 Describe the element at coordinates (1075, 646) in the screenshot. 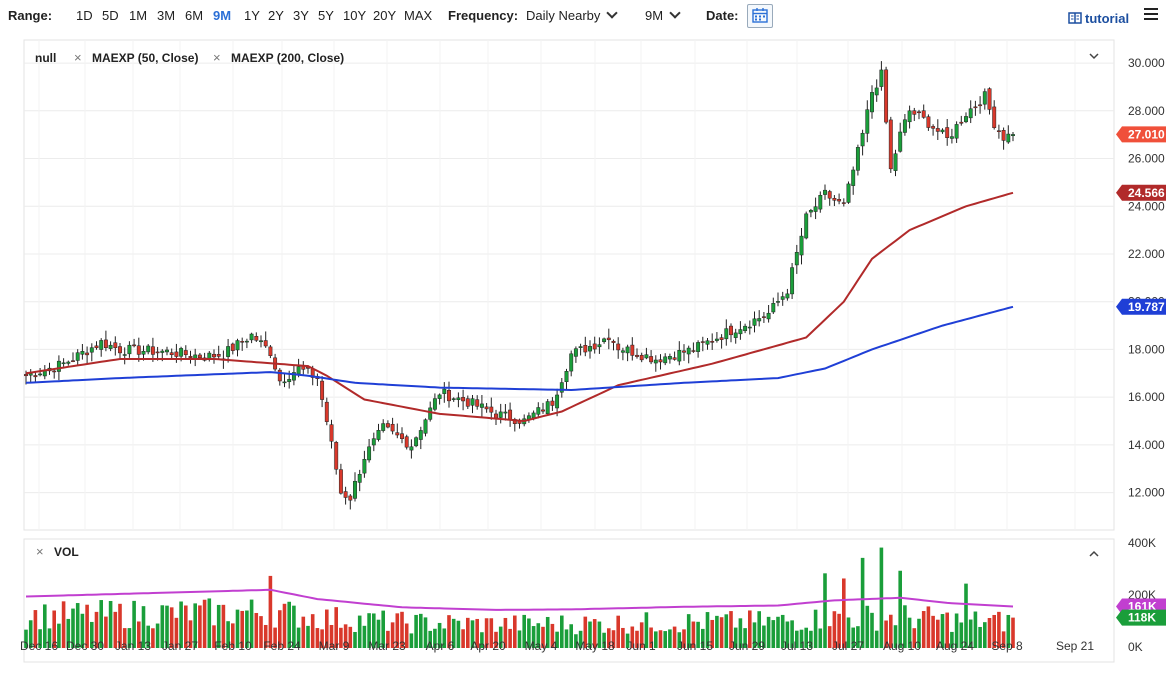

I see `date-tick-label: Sep 21` at that location.